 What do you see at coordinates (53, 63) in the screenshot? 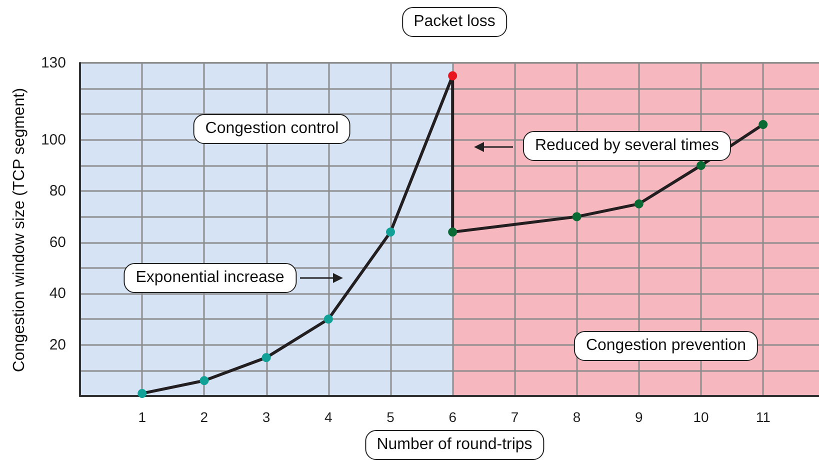
I see `y-tick-label: 130` at bounding box center [53, 63].